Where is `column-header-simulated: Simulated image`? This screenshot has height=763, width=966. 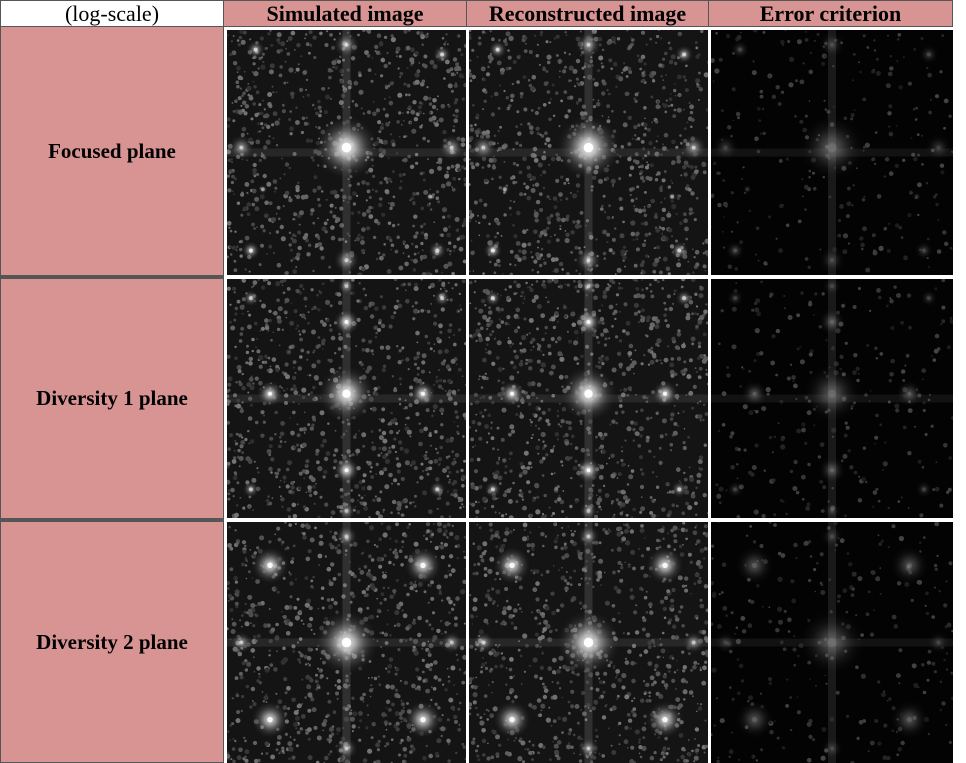 column-header-simulated: Simulated image is located at coordinates (345, 13).